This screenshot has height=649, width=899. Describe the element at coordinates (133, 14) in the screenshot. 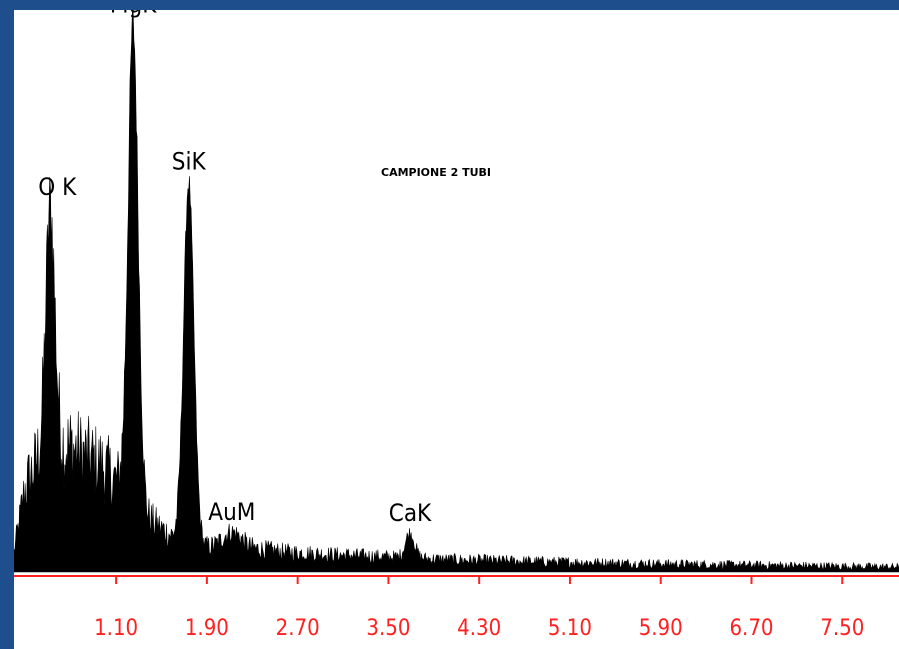

I see `peak-label: MgK` at that location.